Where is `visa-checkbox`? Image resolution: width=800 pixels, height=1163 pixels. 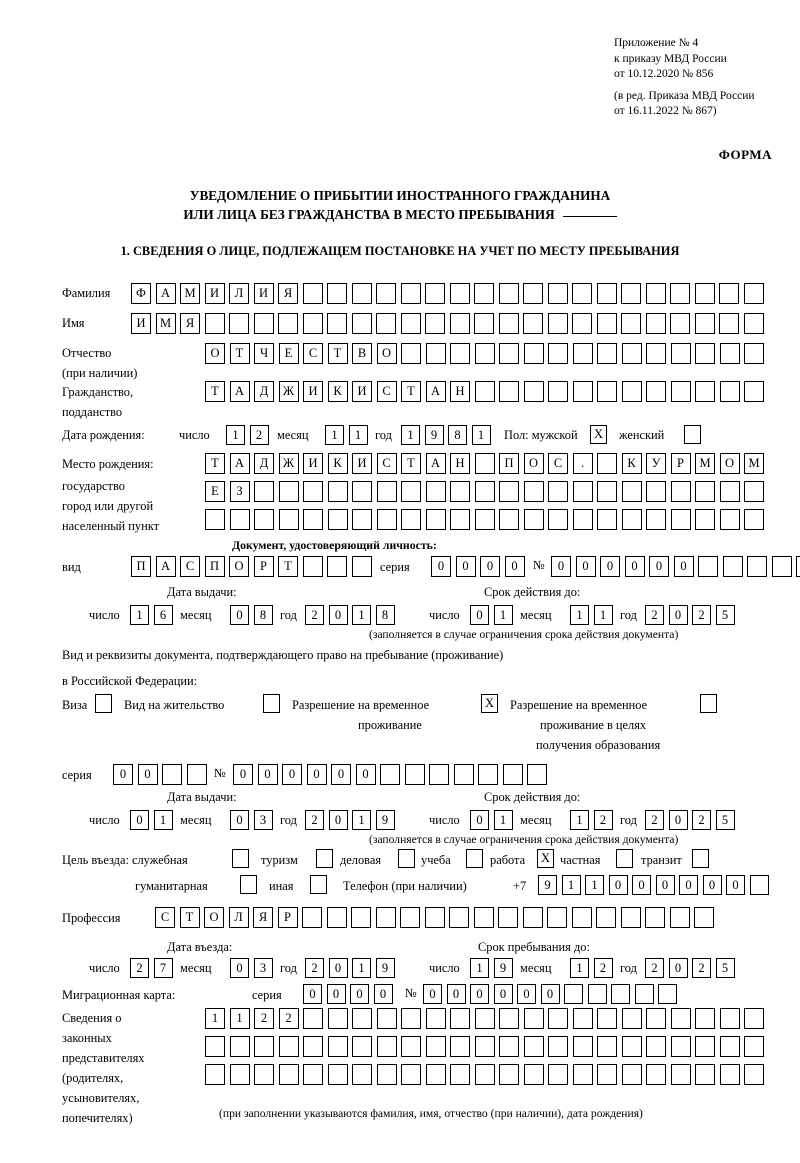
visa-checkbox is located at coordinates (103, 703).